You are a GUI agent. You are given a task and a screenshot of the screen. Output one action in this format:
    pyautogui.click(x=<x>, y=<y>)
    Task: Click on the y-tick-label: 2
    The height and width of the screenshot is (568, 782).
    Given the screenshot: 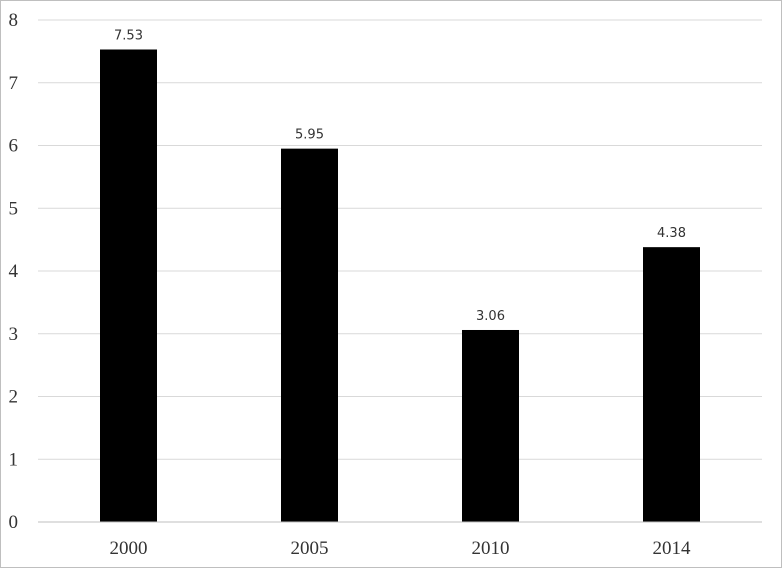 What is the action you would take?
    pyautogui.click(x=14, y=397)
    